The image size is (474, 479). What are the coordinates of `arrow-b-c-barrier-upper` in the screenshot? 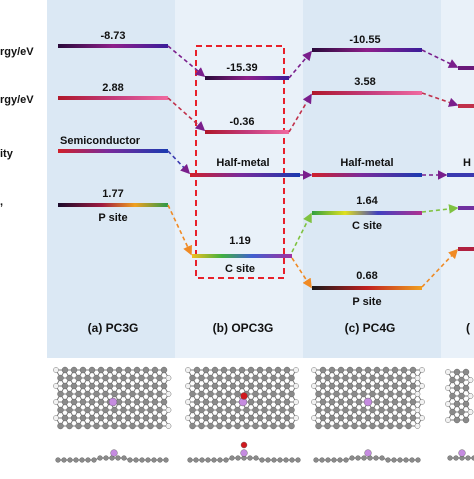 It's located at (301, 232).